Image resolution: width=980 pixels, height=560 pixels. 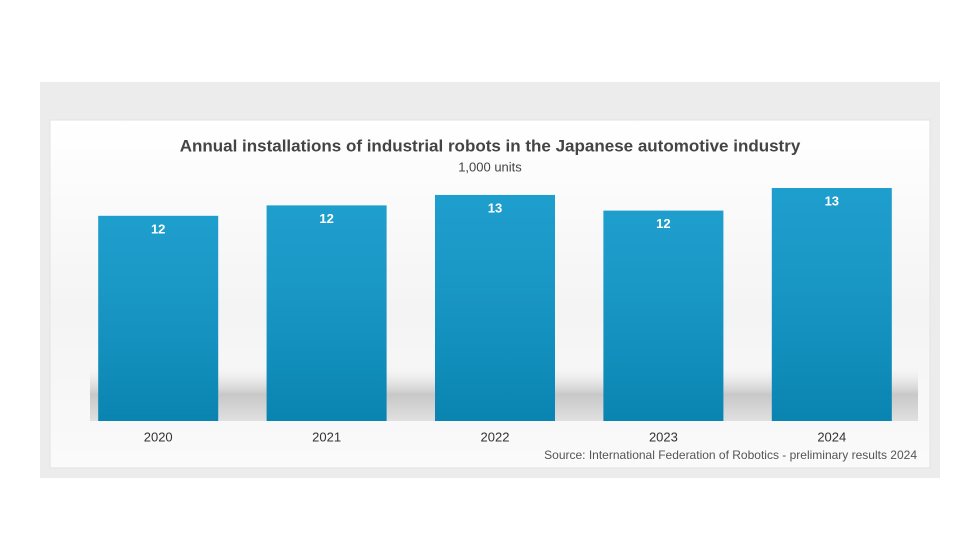 What do you see at coordinates (490, 166) in the screenshot?
I see `chart-subtitle: 1,000 units` at bounding box center [490, 166].